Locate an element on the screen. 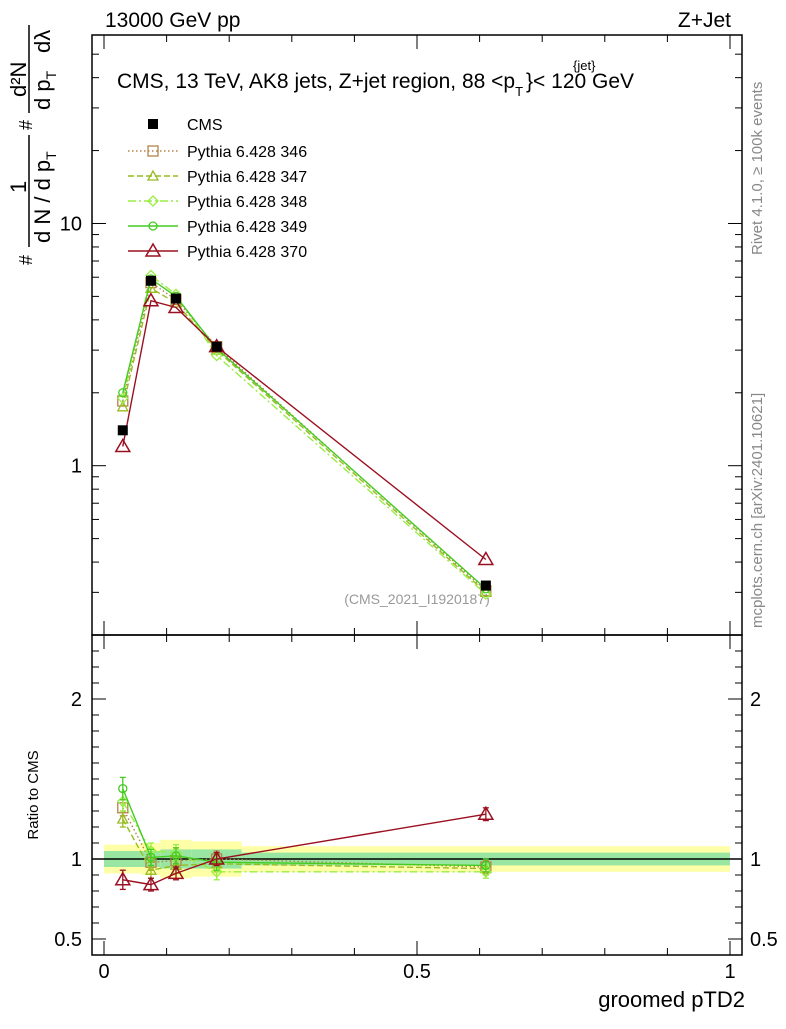 The width and height of the screenshot is (786, 1029). header-right: Z+Jet is located at coordinates (704, 20).